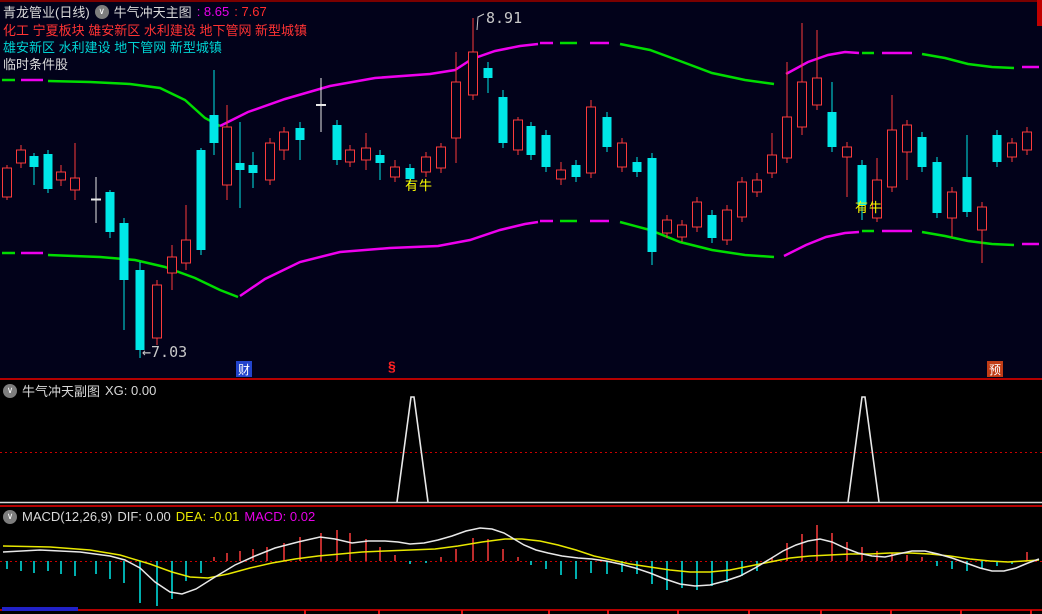 The height and width of the screenshot is (614, 1042). I want to click on main-indicator-name: 牛气冲天主图, so click(152, 12).